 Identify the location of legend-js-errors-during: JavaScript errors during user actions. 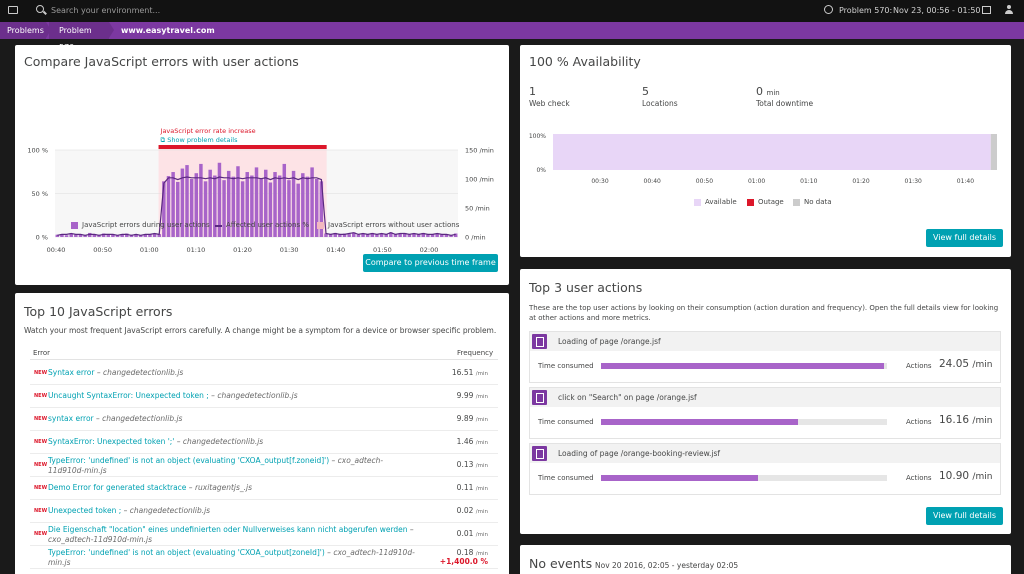
(140, 225).